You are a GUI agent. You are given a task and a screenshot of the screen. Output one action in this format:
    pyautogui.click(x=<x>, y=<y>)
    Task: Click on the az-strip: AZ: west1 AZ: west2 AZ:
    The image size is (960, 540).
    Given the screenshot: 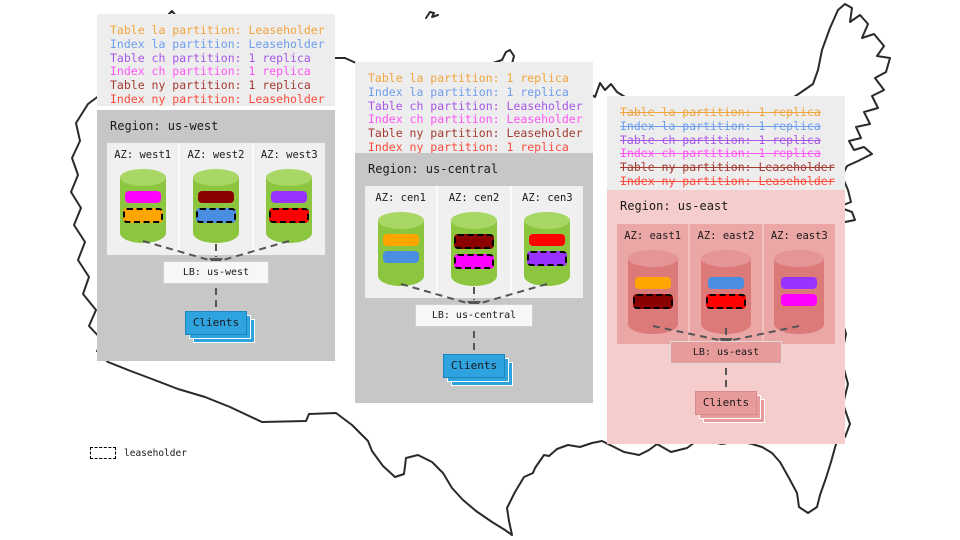 What is the action you would take?
    pyautogui.click(x=216, y=199)
    